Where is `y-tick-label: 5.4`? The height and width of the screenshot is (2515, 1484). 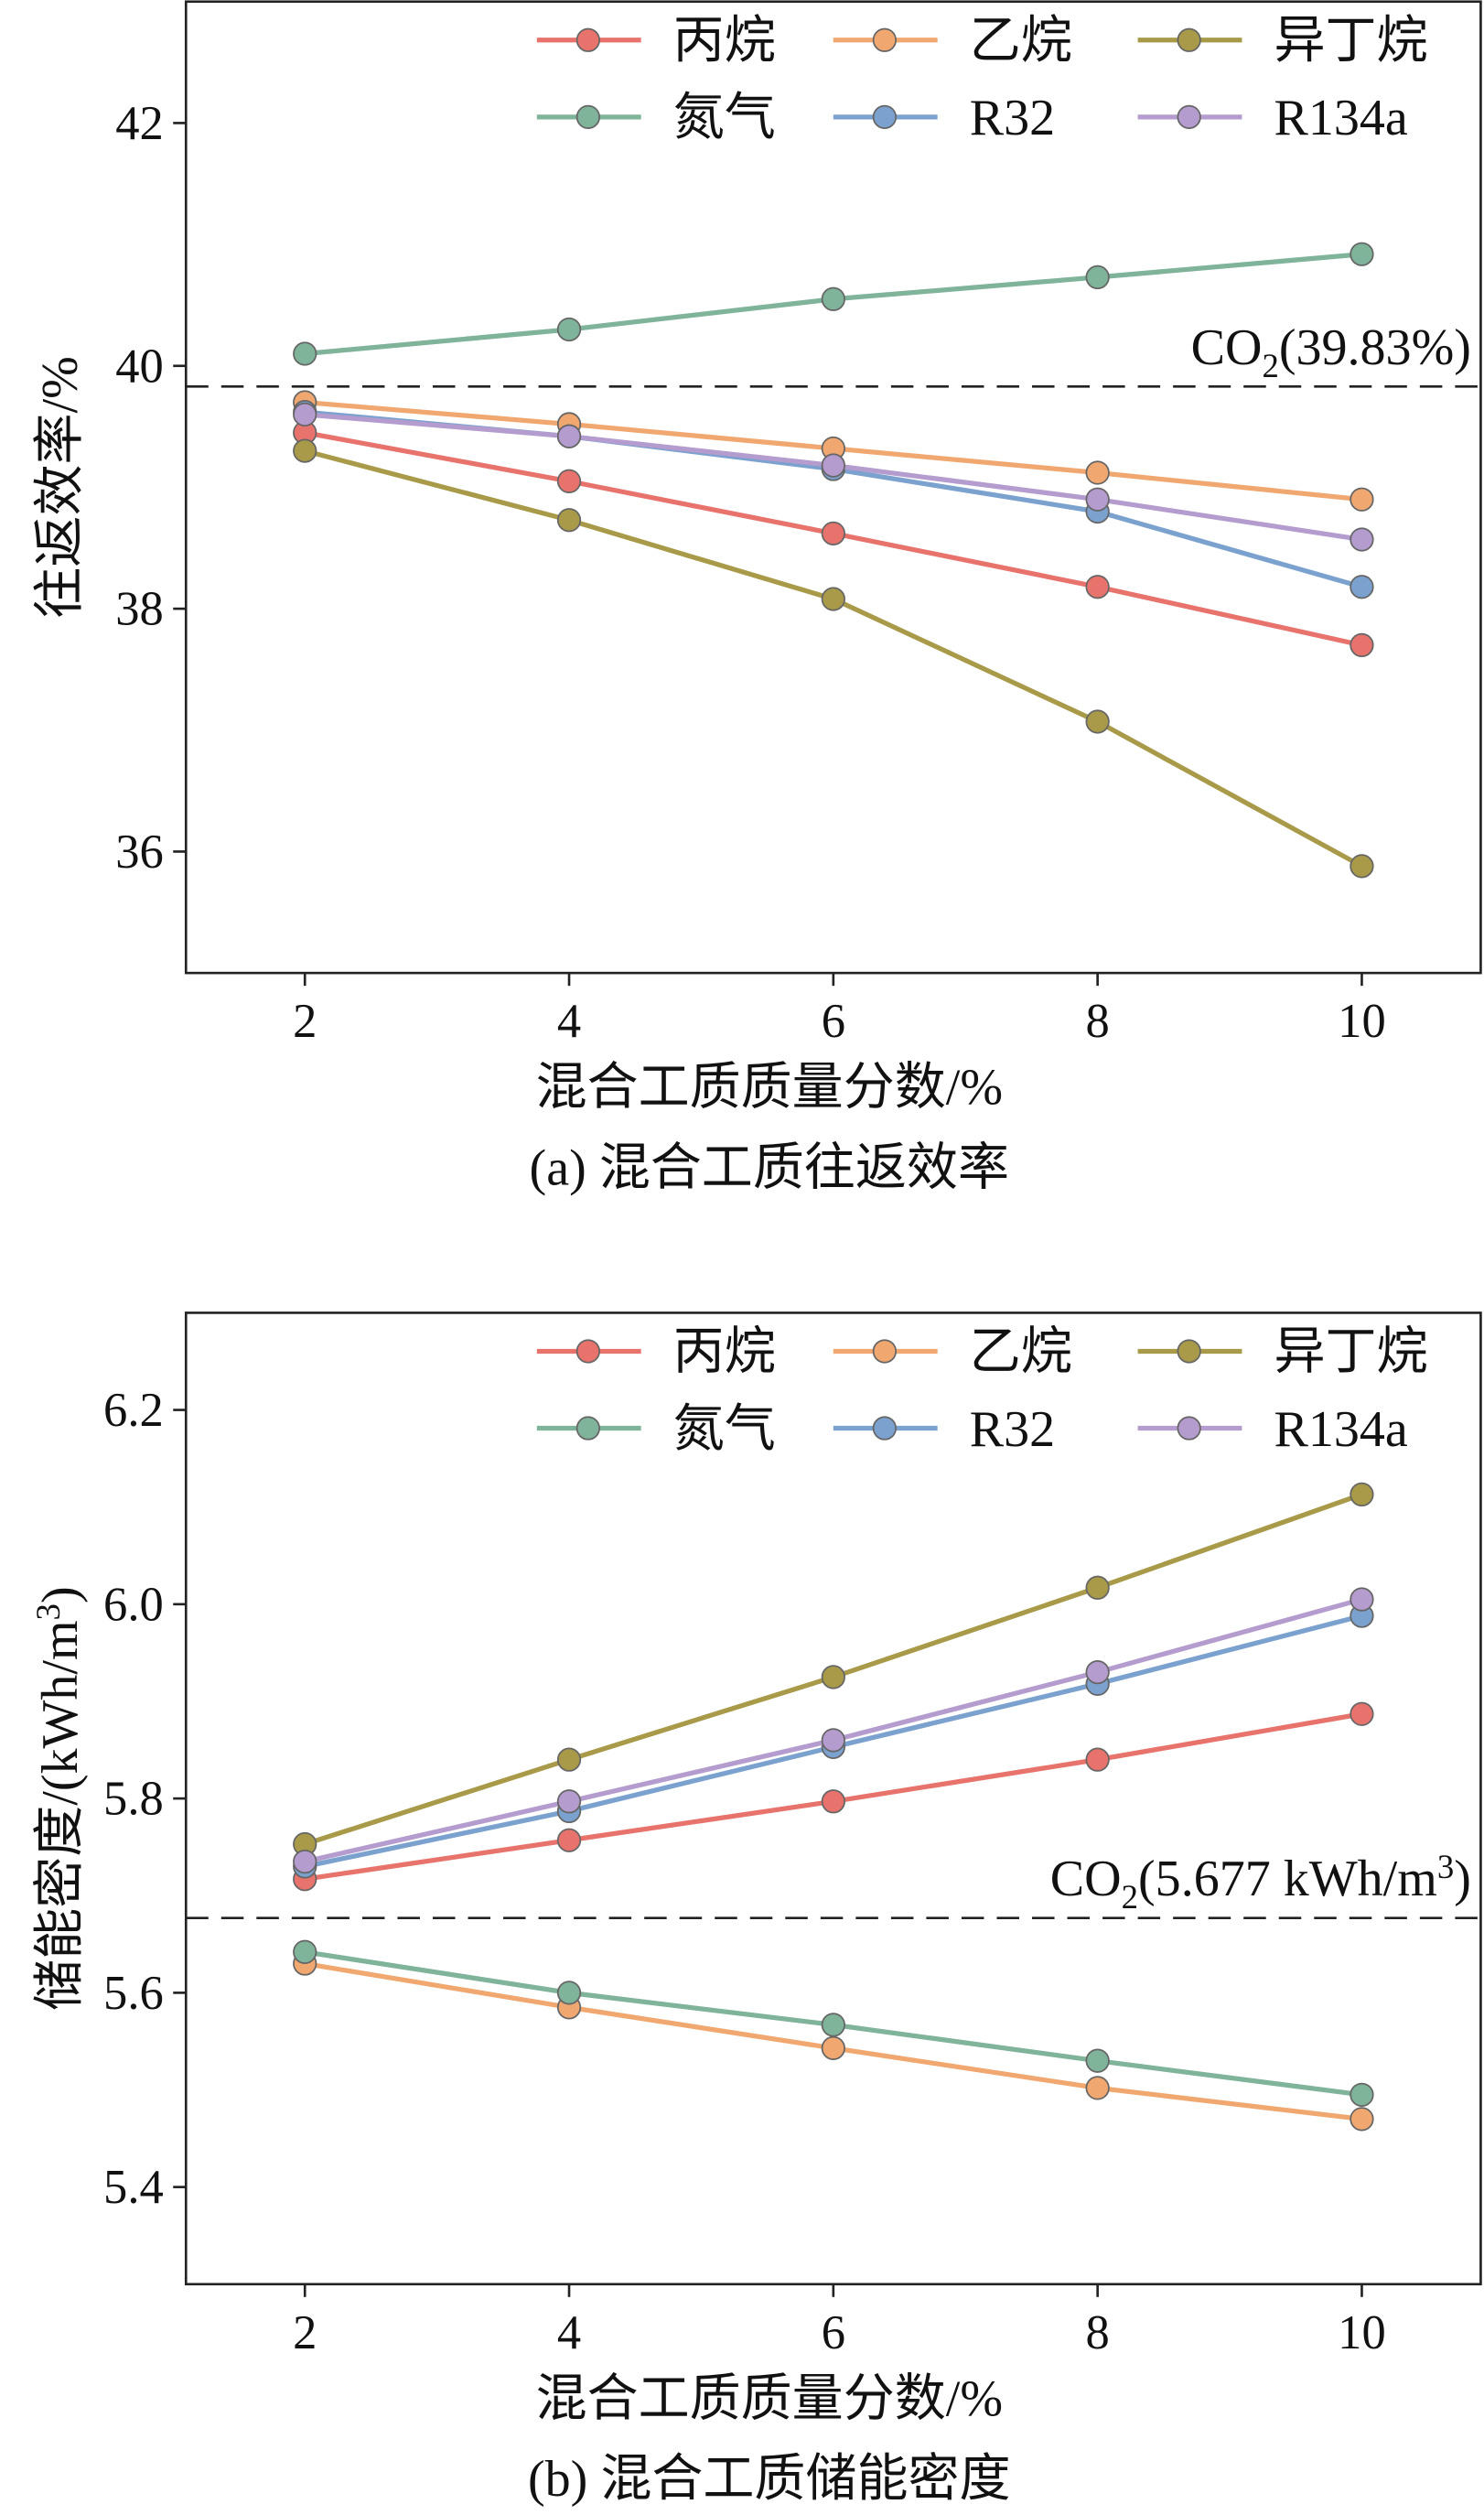
y-tick-label: 5.4 is located at coordinates (133, 2187).